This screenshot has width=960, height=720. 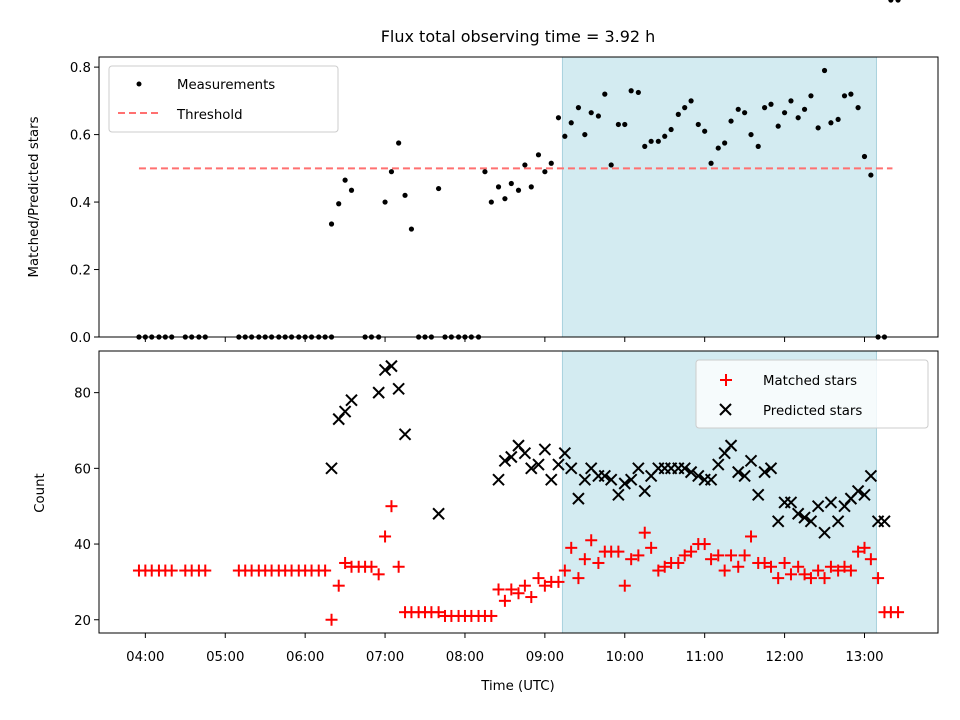 I want to click on bottom-y-axis-label: Count, so click(x=40, y=493).